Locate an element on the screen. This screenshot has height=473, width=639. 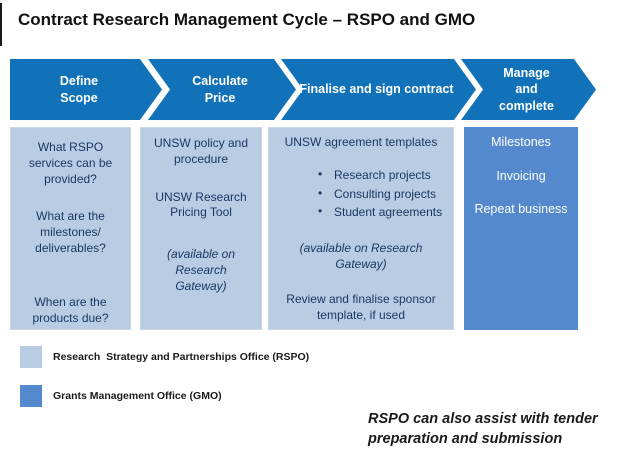
label-line: Price is located at coordinates (220, 97).